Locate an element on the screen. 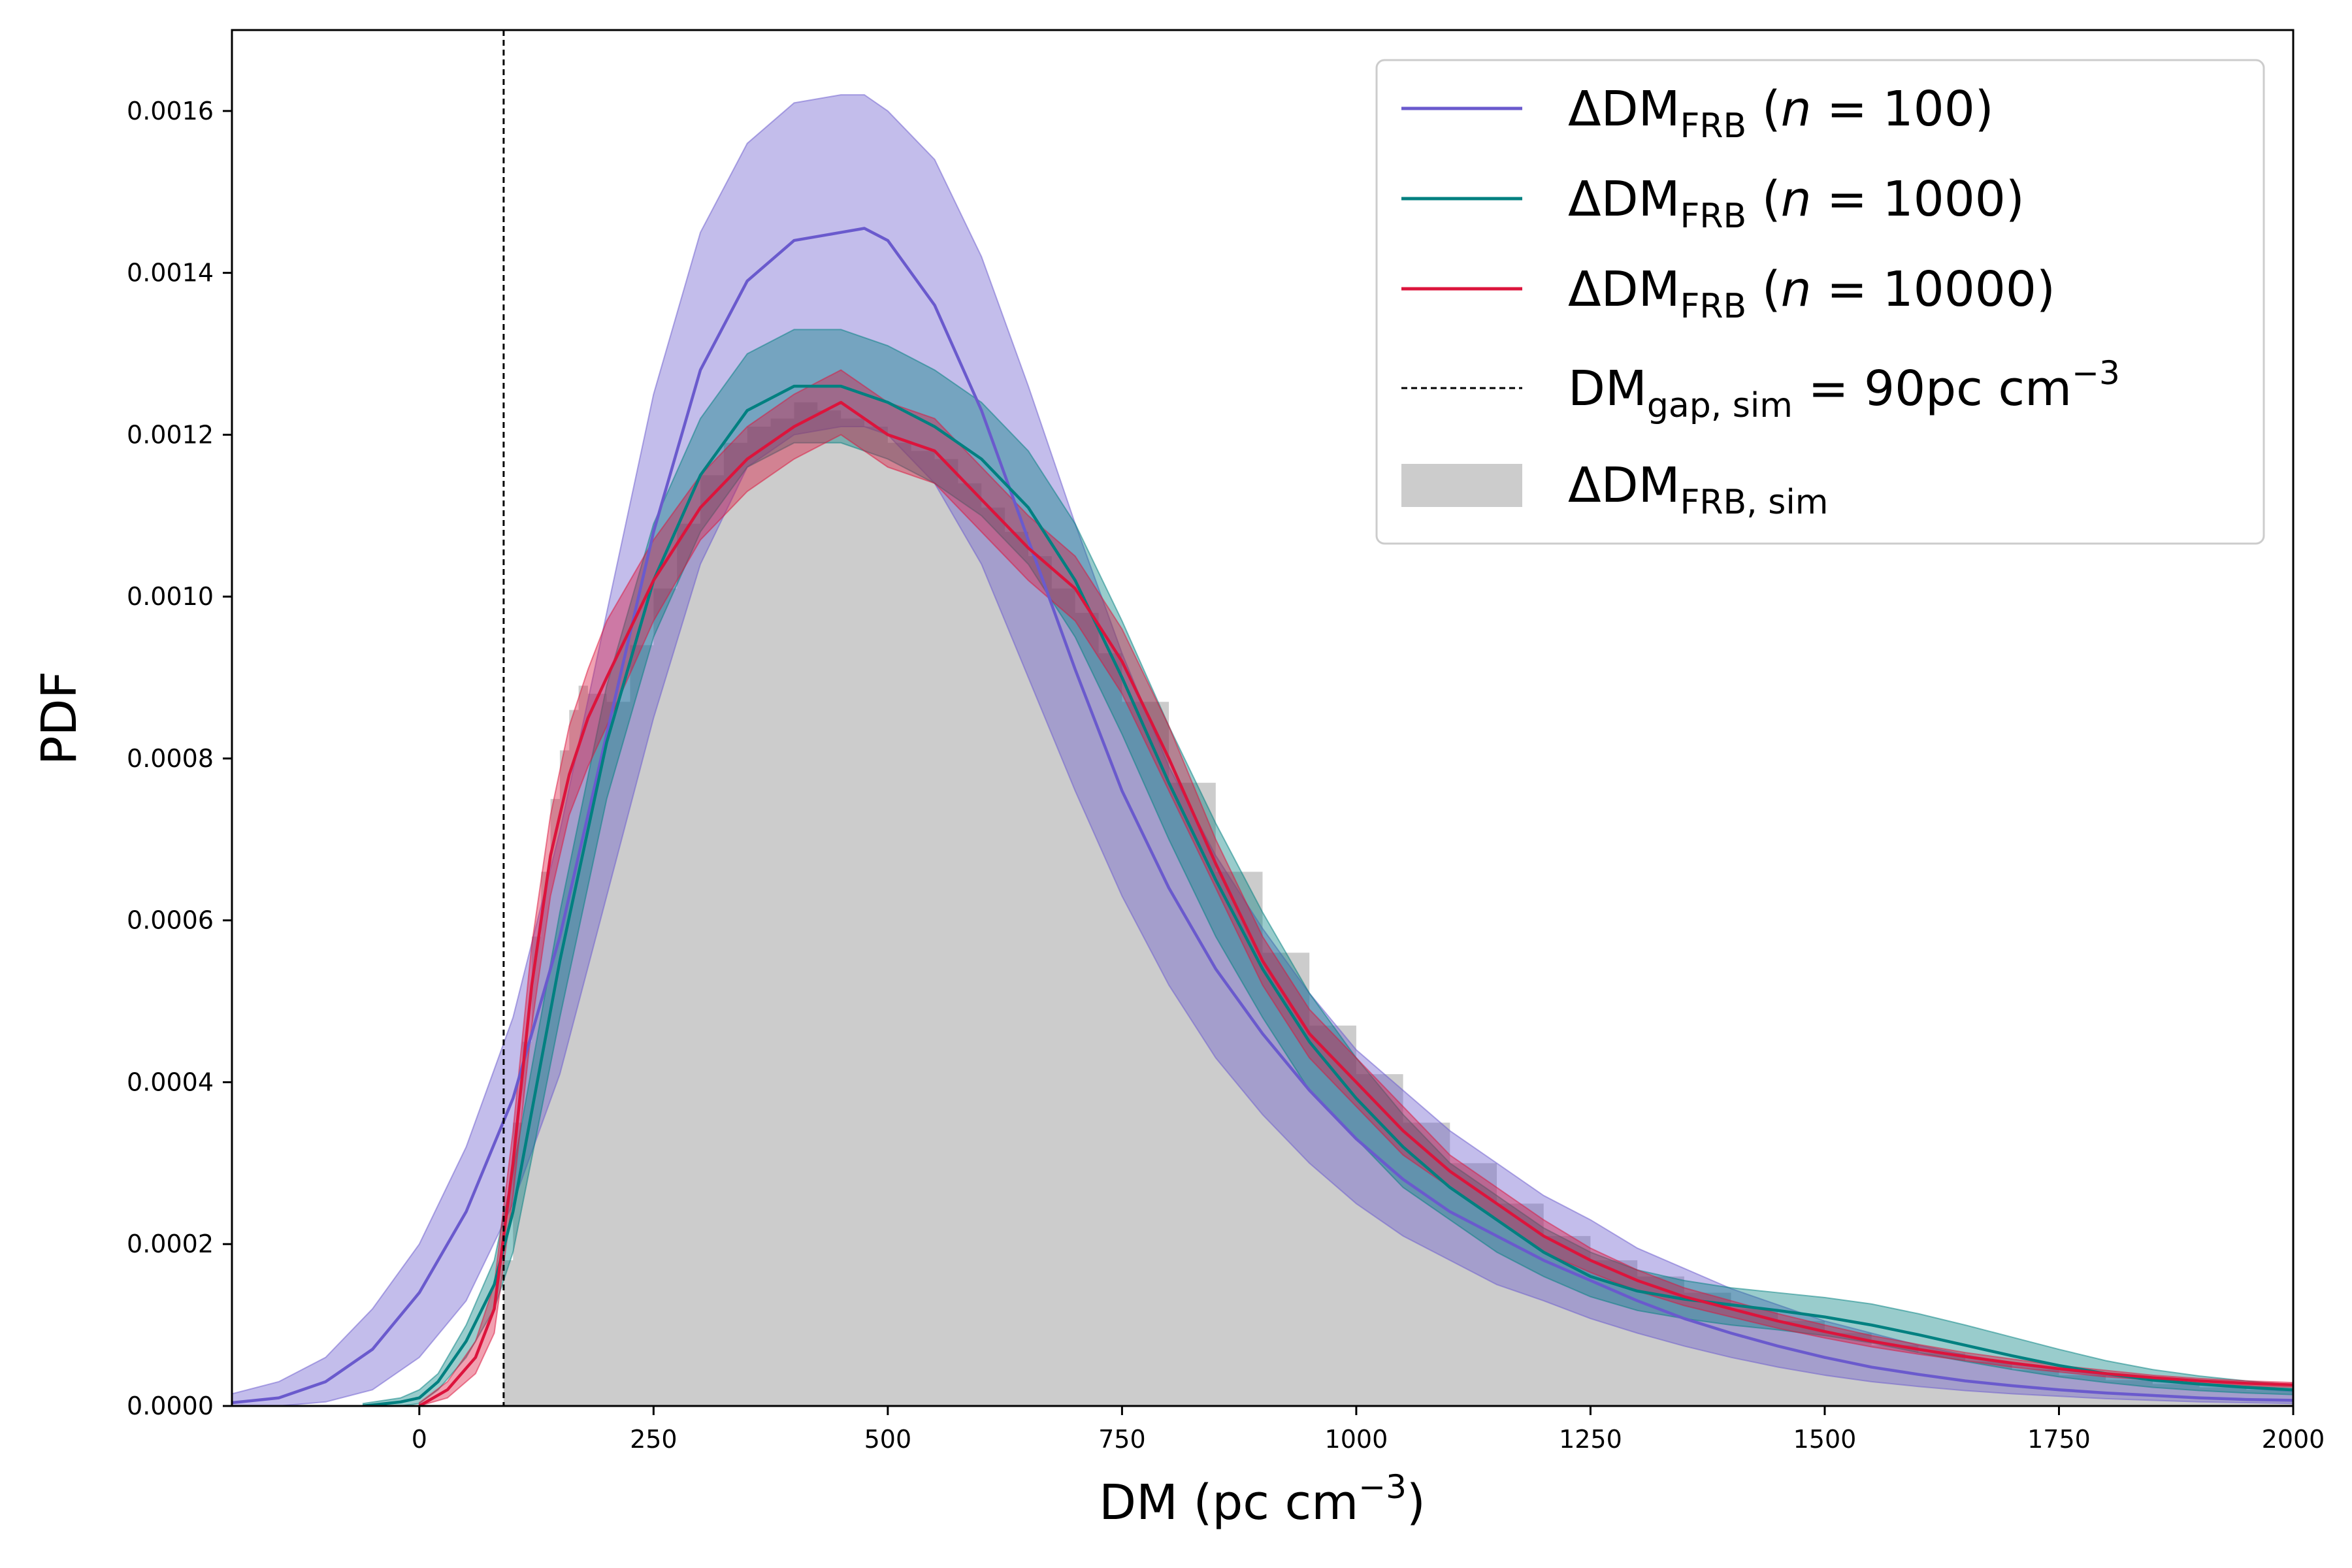 Image resolution: width=2352 pixels, height=1568 pixels. legend-label-n10000-open: ( is located at coordinates (1763, 289).